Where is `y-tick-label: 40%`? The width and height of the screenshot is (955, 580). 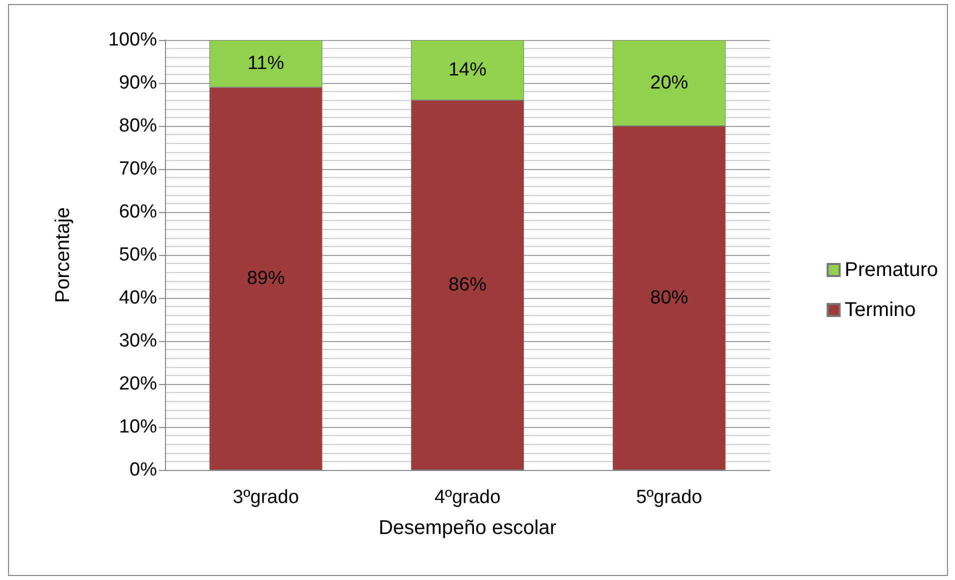
y-tick-label: 40% is located at coordinates (138, 298).